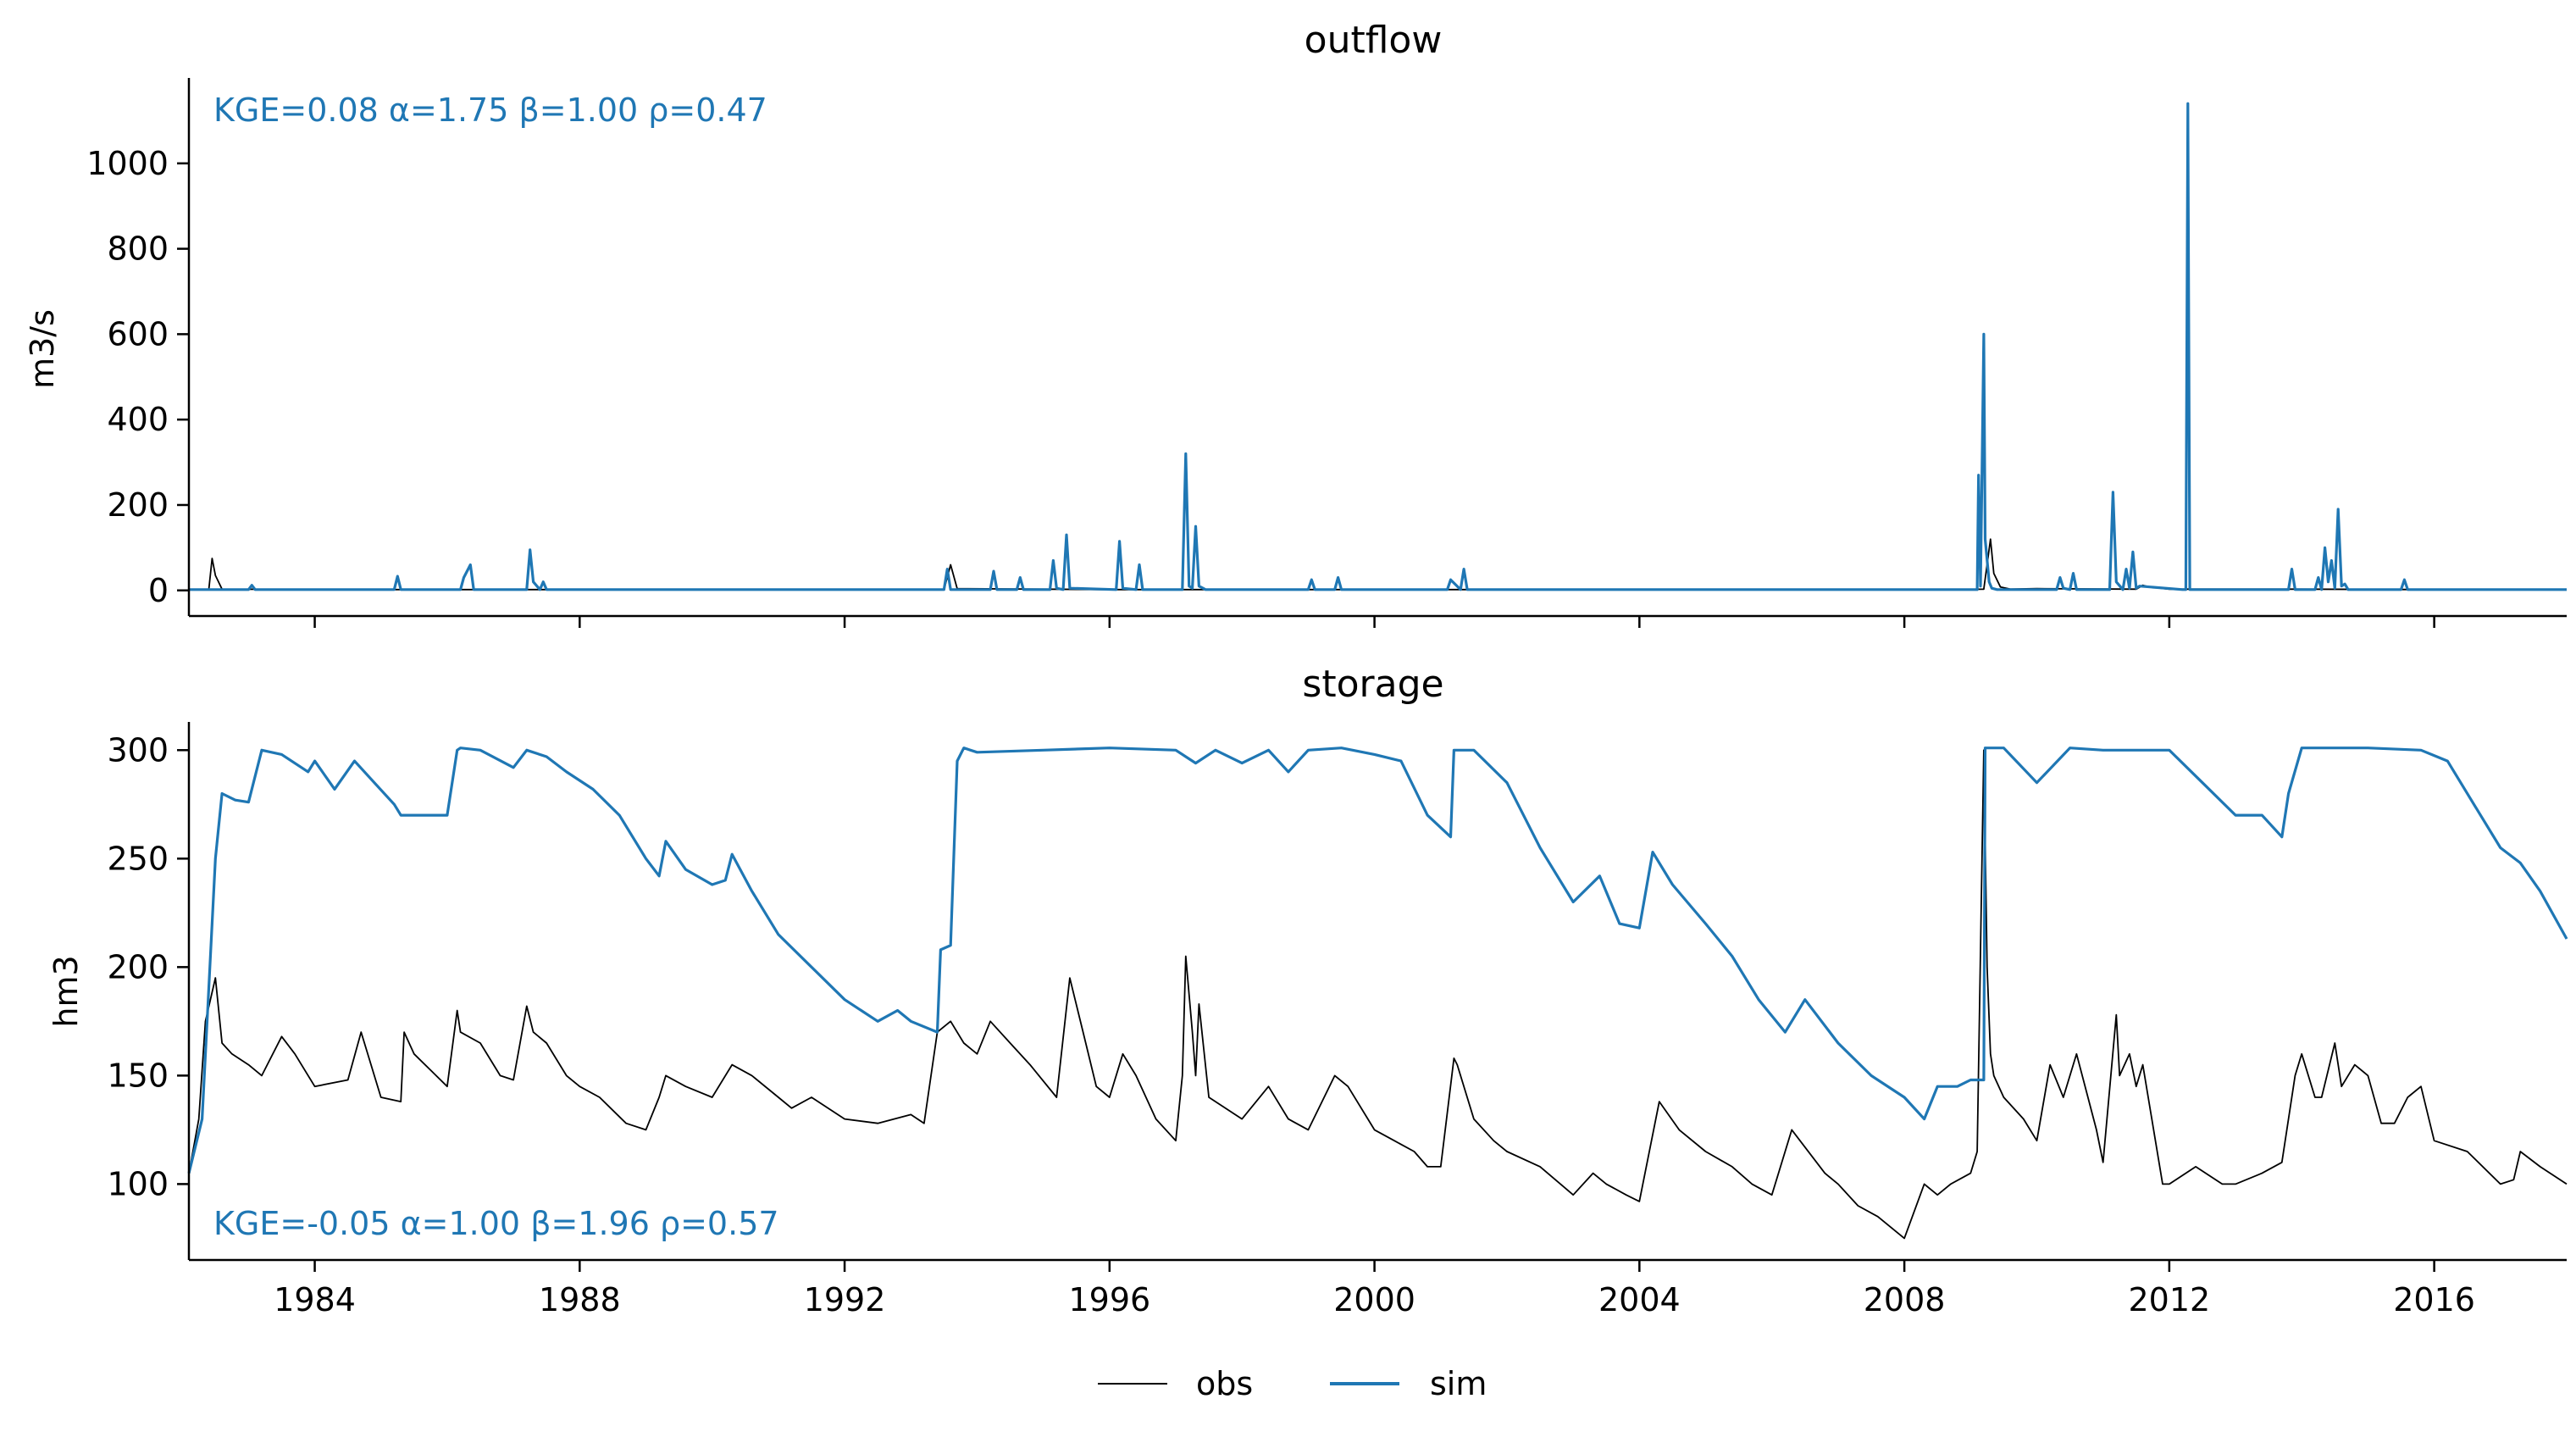 This screenshot has height=1432, width=2576. What do you see at coordinates (496, 1223) in the screenshot?
I see `storage-metrics-text: KGE=-0.05 α=1.00 β=1.96 ρ=0.57` at bounding box center [496, 1223].